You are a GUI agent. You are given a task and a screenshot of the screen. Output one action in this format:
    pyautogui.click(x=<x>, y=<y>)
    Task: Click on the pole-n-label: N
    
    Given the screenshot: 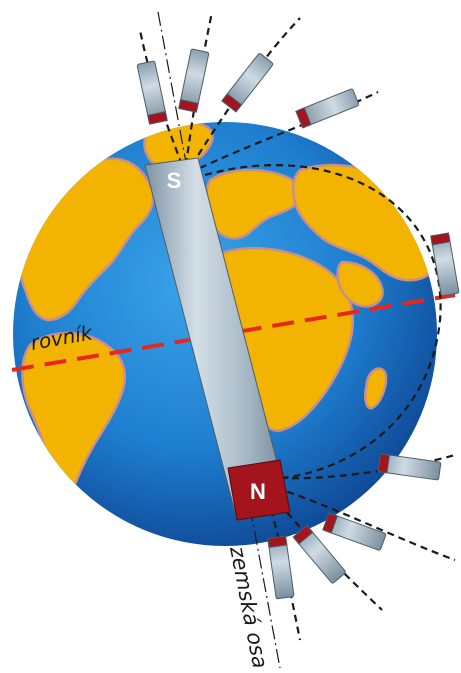 What is the action you would take?
    pyautogui.click(x=258, y=491)
    